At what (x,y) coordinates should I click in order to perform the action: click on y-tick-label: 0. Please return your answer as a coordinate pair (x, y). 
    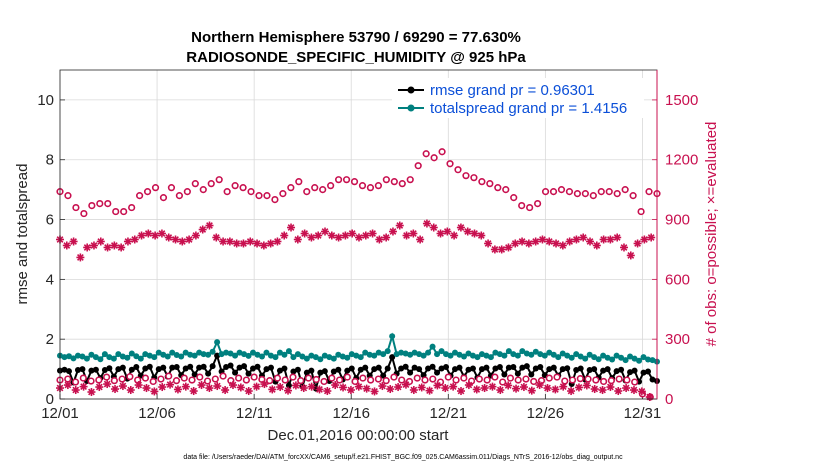
    Looking at the image, I should click on (50, 399).